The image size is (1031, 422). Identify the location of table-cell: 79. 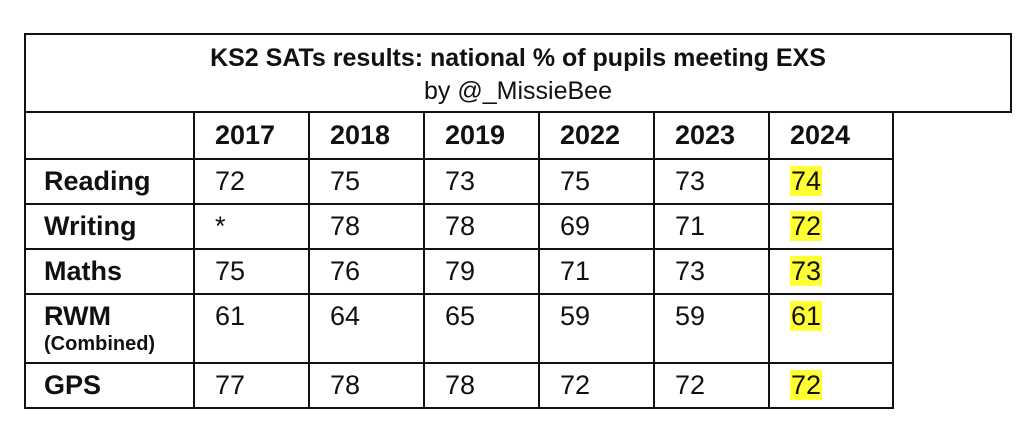
(481, 271).